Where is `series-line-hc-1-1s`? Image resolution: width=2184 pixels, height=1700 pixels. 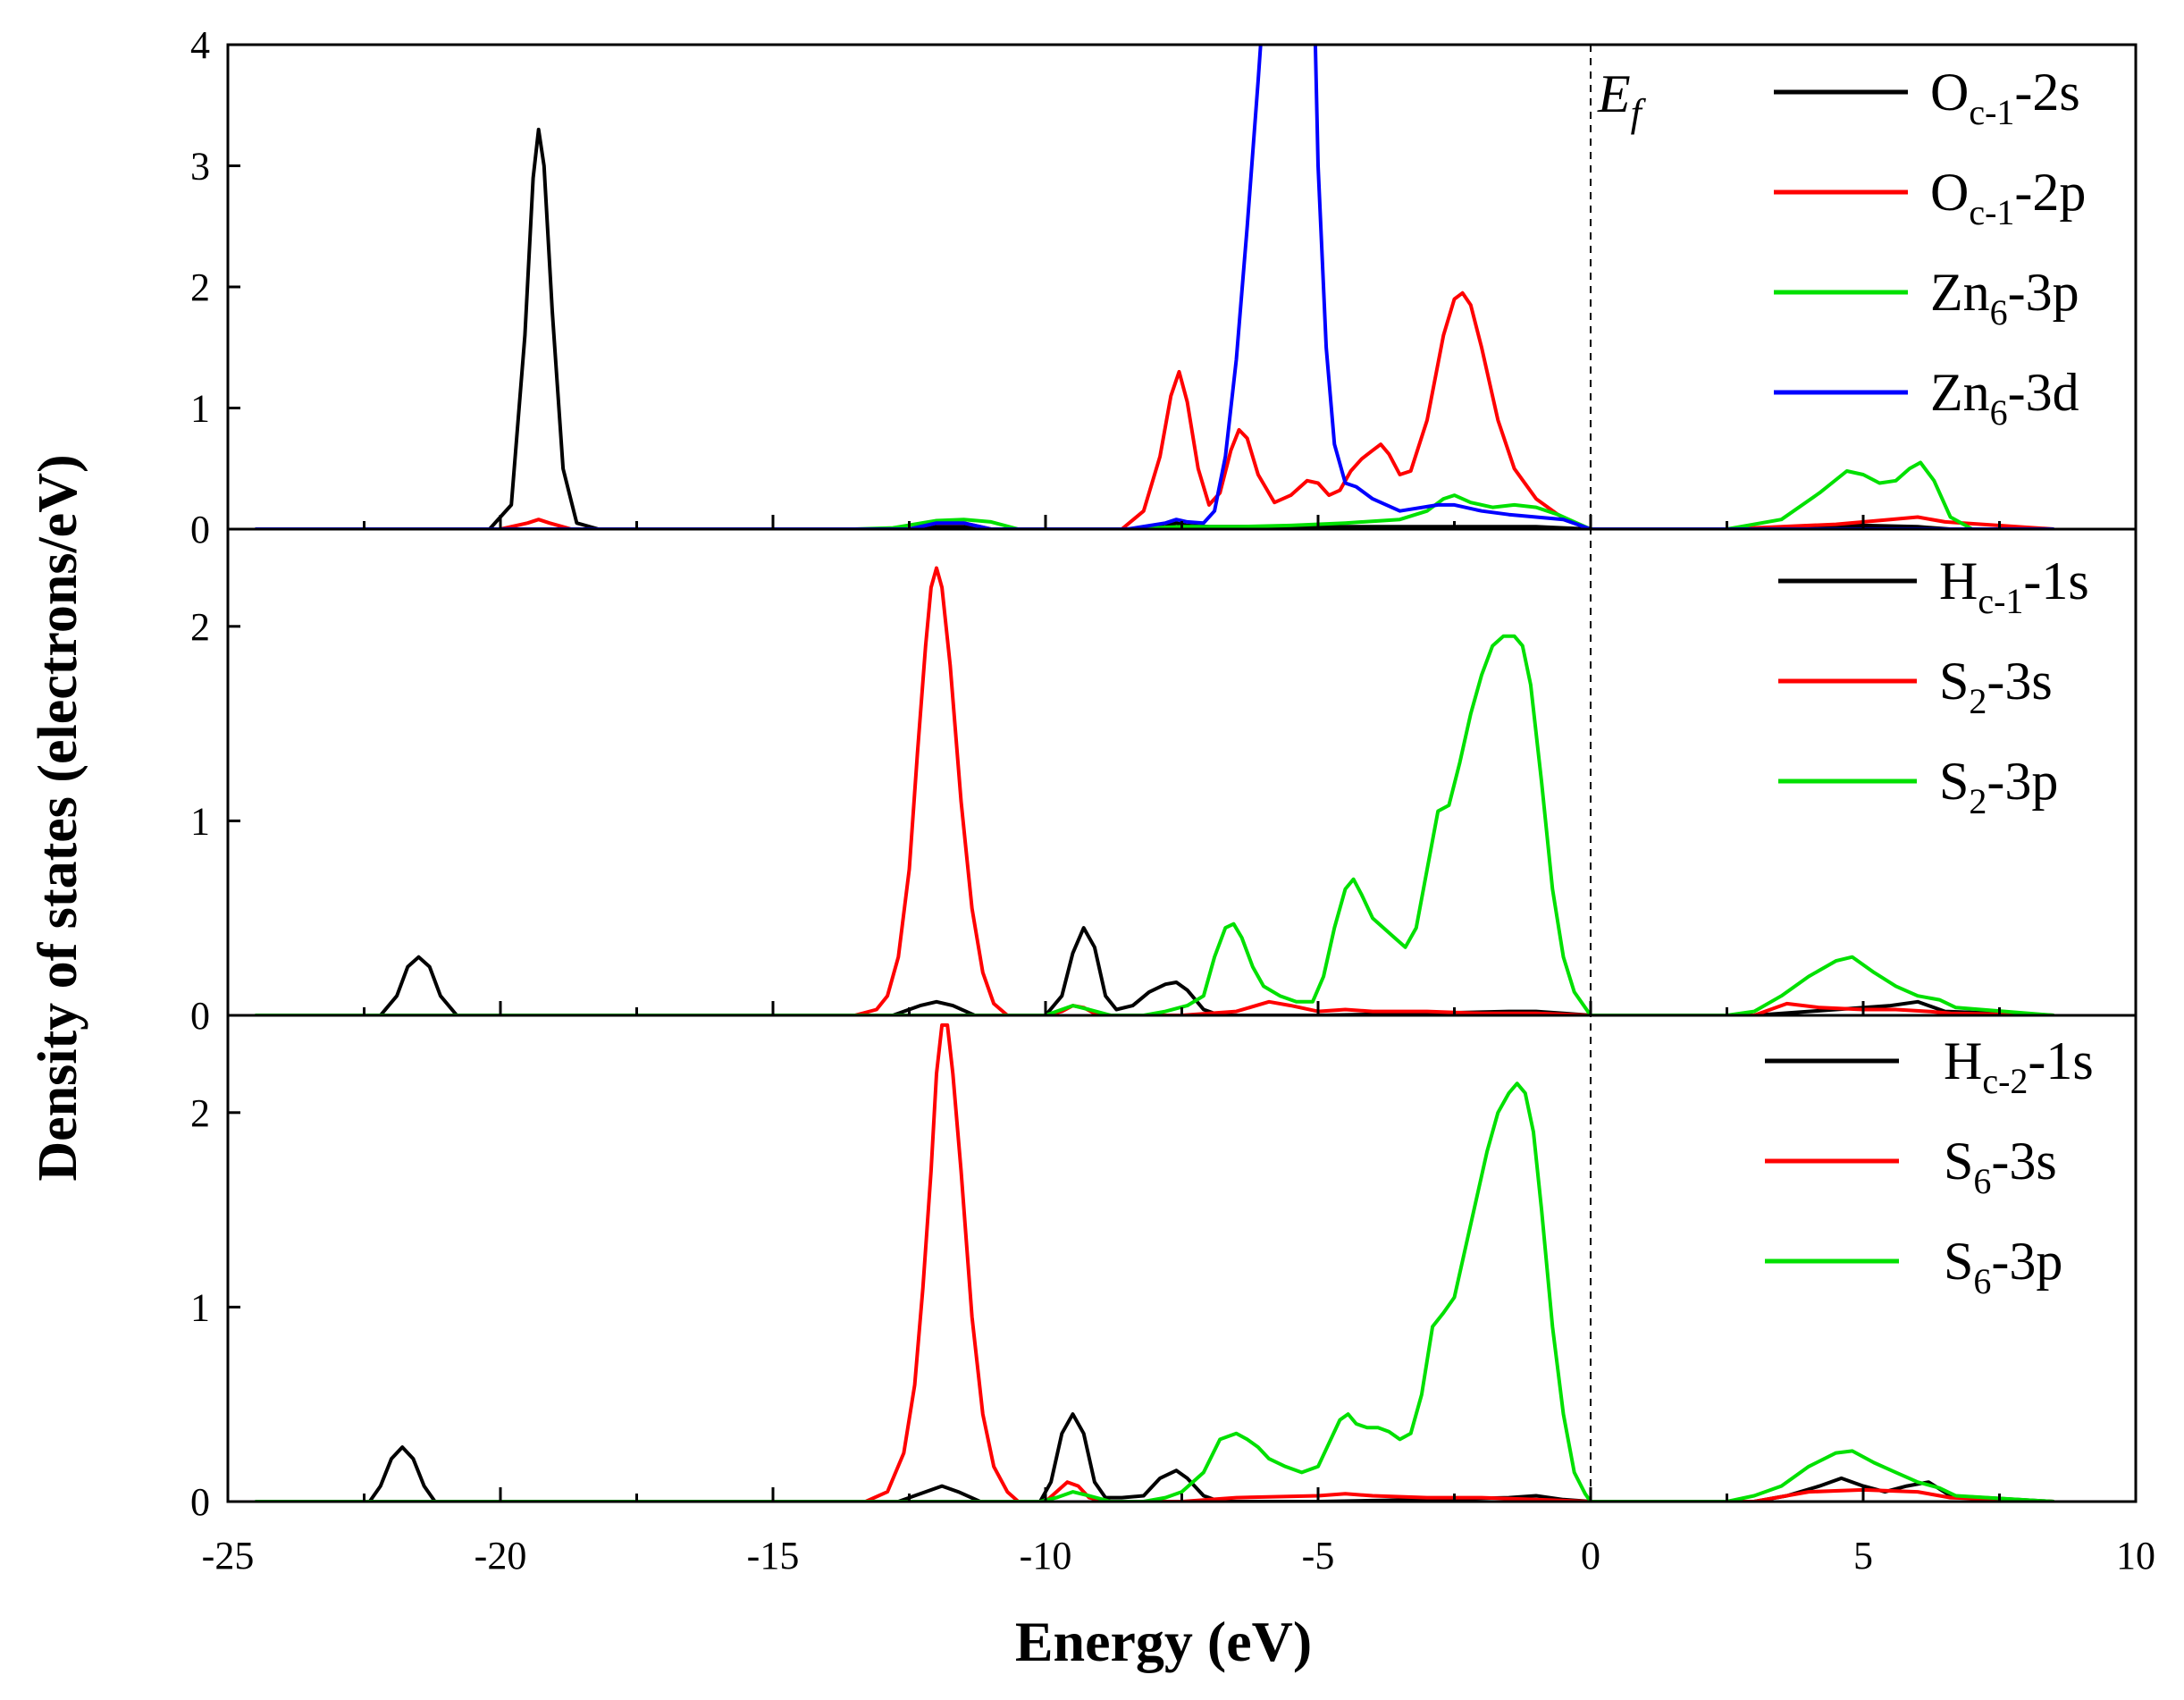
series-line-hc-1-1s is located at coordinates (1154, 971).